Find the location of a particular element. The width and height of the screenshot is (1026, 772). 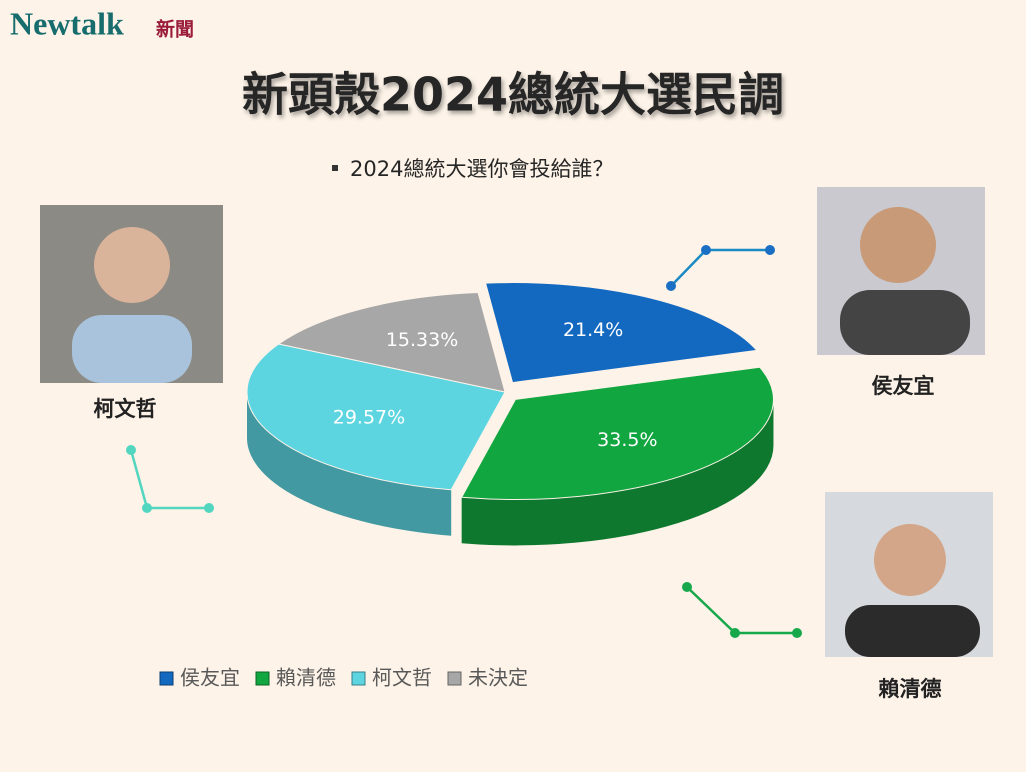

legend-label: 未決定 is located at coordinates (498, 678).